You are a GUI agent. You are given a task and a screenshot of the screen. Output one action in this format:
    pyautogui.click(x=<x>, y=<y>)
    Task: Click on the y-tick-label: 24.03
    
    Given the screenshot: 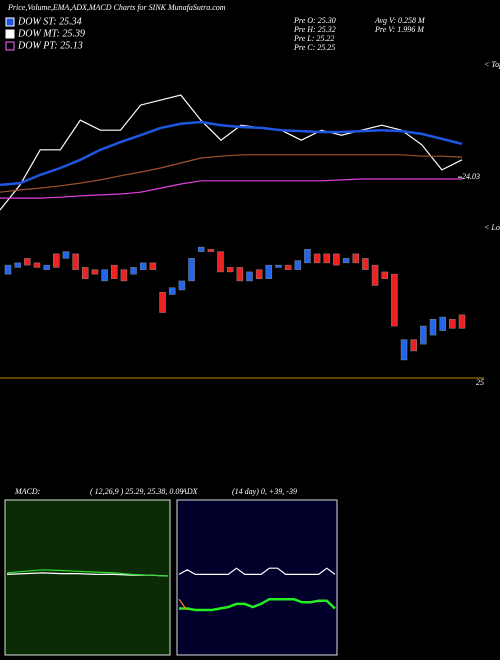 What is the action you would take?
    pyautogui.click(x=471, y=176)
    